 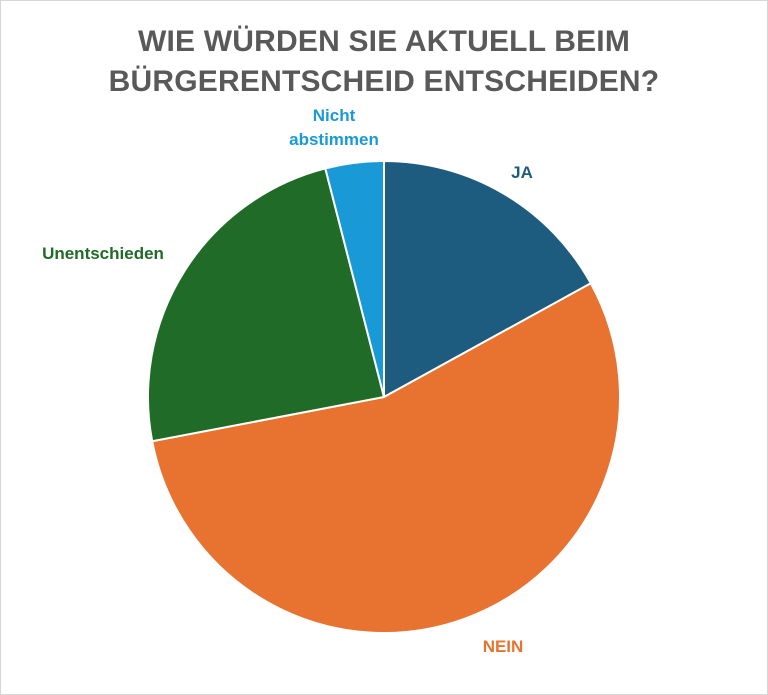 What do you see at coordinates (522, 172) in the screenshot?
I see `slice-label: JA` at bounding box center [522, 172].